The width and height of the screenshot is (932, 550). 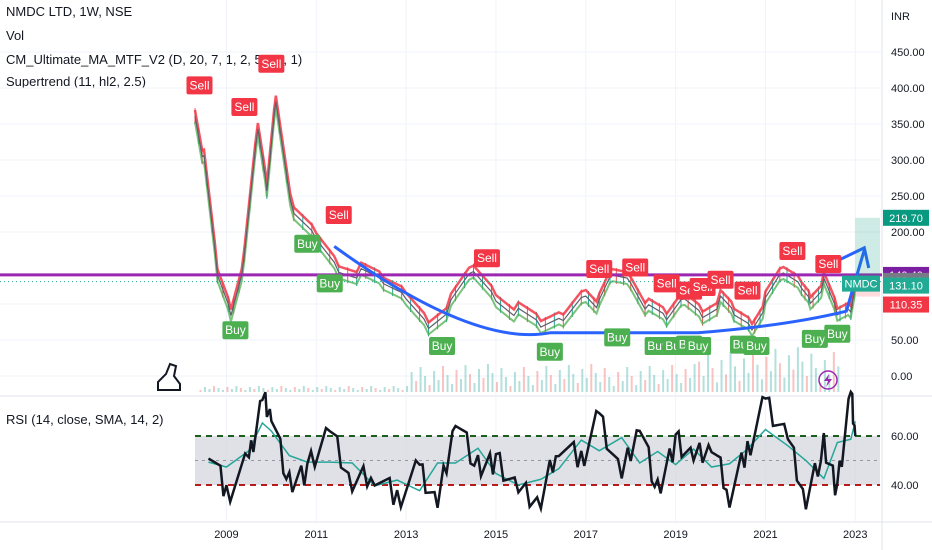 What do you see at coordinates (15, 35) in the screenshot?
I see `volume-legend: Vol` at bounding box center [15, 35].